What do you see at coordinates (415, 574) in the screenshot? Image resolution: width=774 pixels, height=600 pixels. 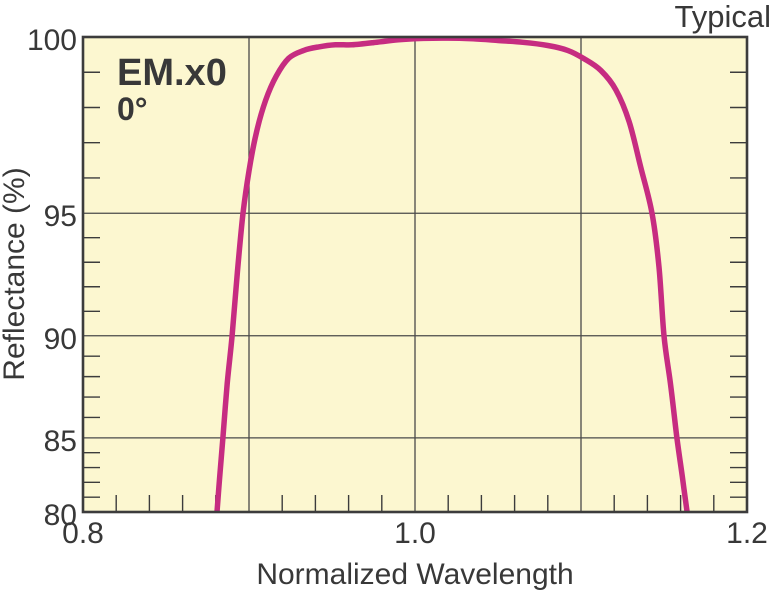 I see `x-axis-title: Normalized Wavelength` at bounding box center [415, 574].